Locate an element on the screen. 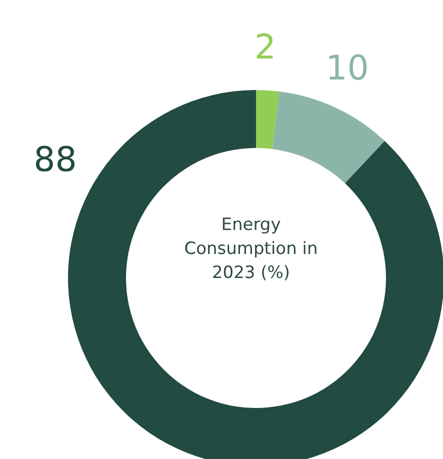 The width and height of the screenshot is (443, 459). text: Energy Consumption in 2023 (%) is located at coordinates (251, 249).